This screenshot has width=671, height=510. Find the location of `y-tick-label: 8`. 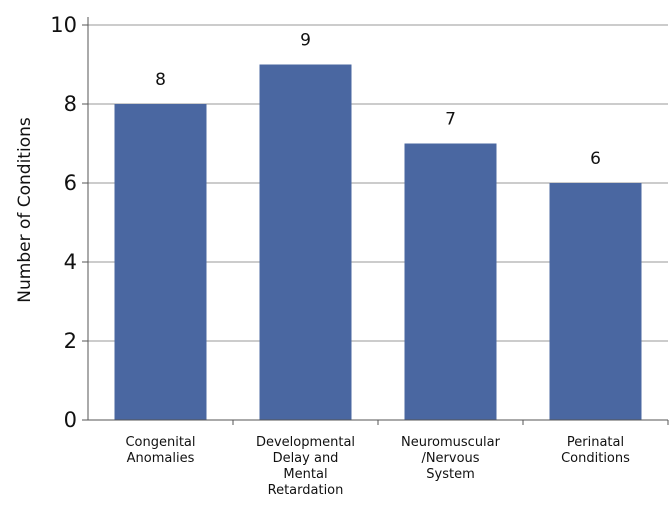

y-tick-label: 8 is located at coordinates (70, 104).